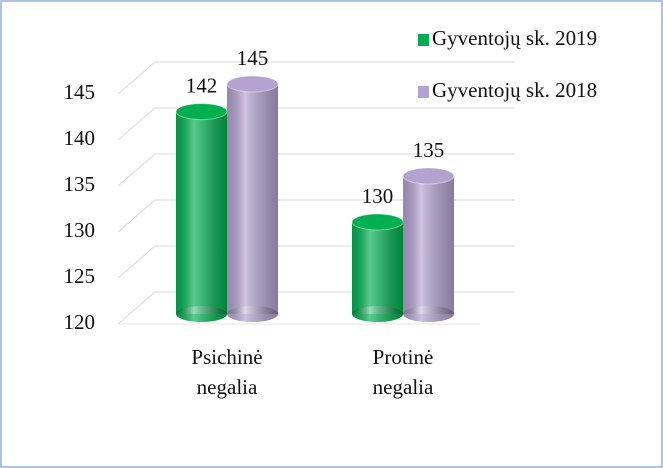 The width and height of the screenshot is (663, 468). Describe the element at coordinates (80, 92) in the screenshot. I see `y-tick-label: 145` at that location.